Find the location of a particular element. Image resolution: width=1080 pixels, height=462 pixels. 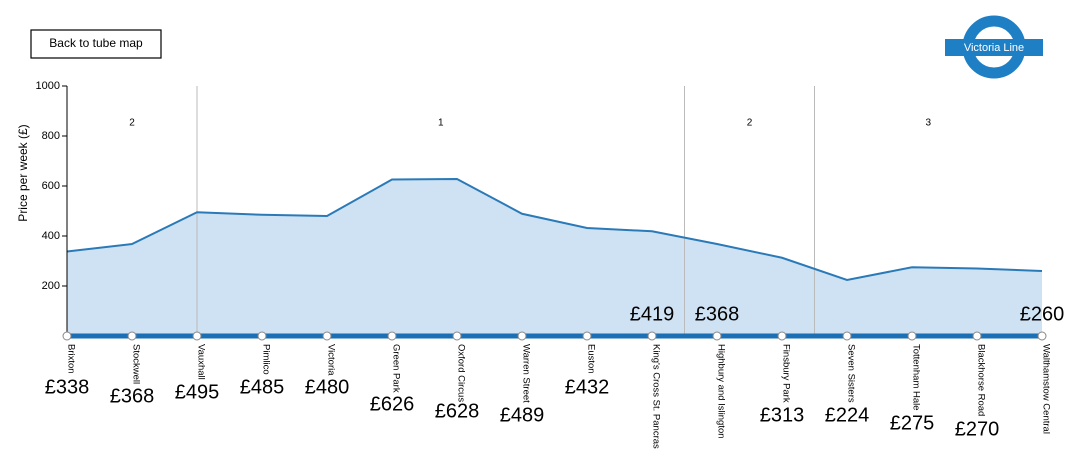

value-label: £419 is located at coordinates (652, 314).